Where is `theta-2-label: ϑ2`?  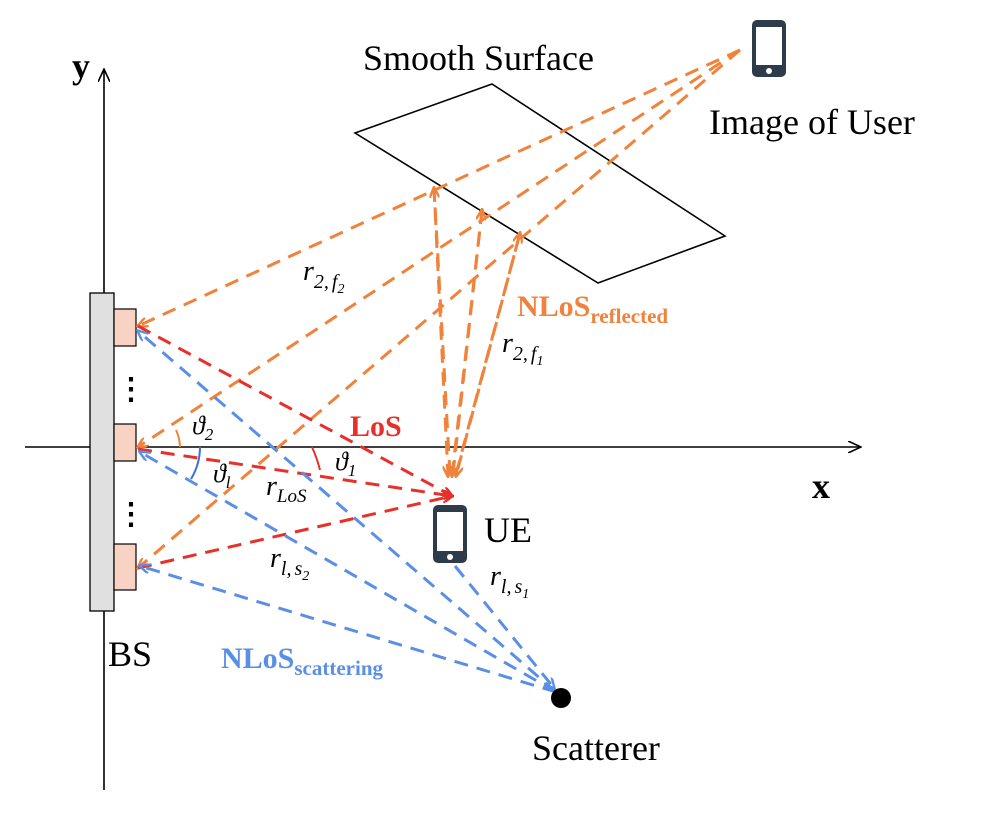
theta-2-label: ϑ2 is located at coordinates (203, 427).